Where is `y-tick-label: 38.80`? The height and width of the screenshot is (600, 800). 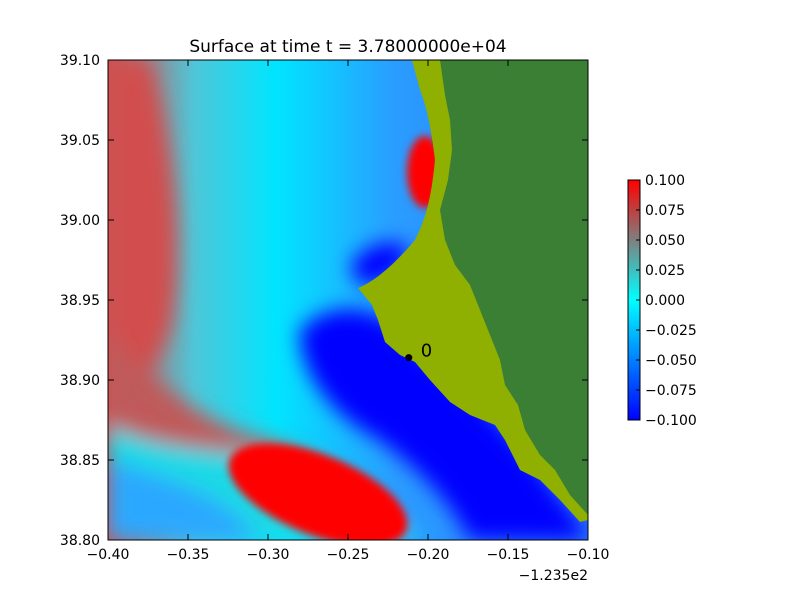 y-tick-label: 38.80 is located at coordinates (80, 541).